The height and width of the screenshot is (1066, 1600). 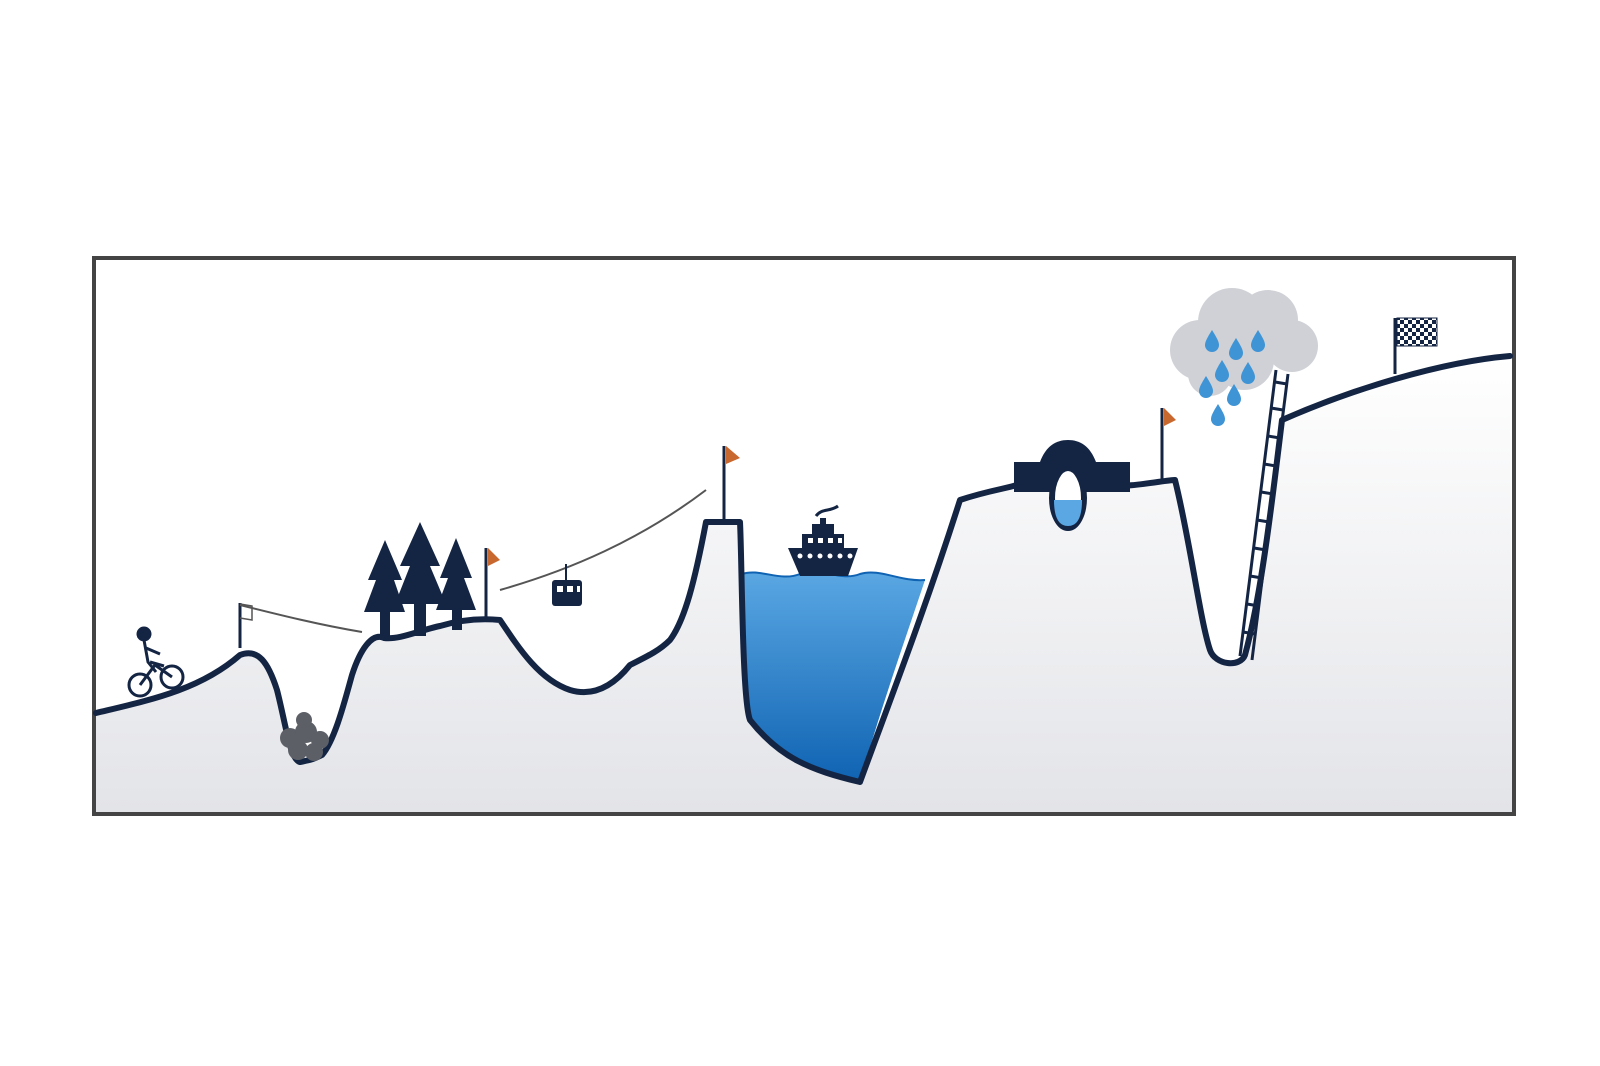 What do you see at coordinates (1244, 357) in the screenshot?
I see `rain-cloud-icon` at bounding box center [1244, 357].